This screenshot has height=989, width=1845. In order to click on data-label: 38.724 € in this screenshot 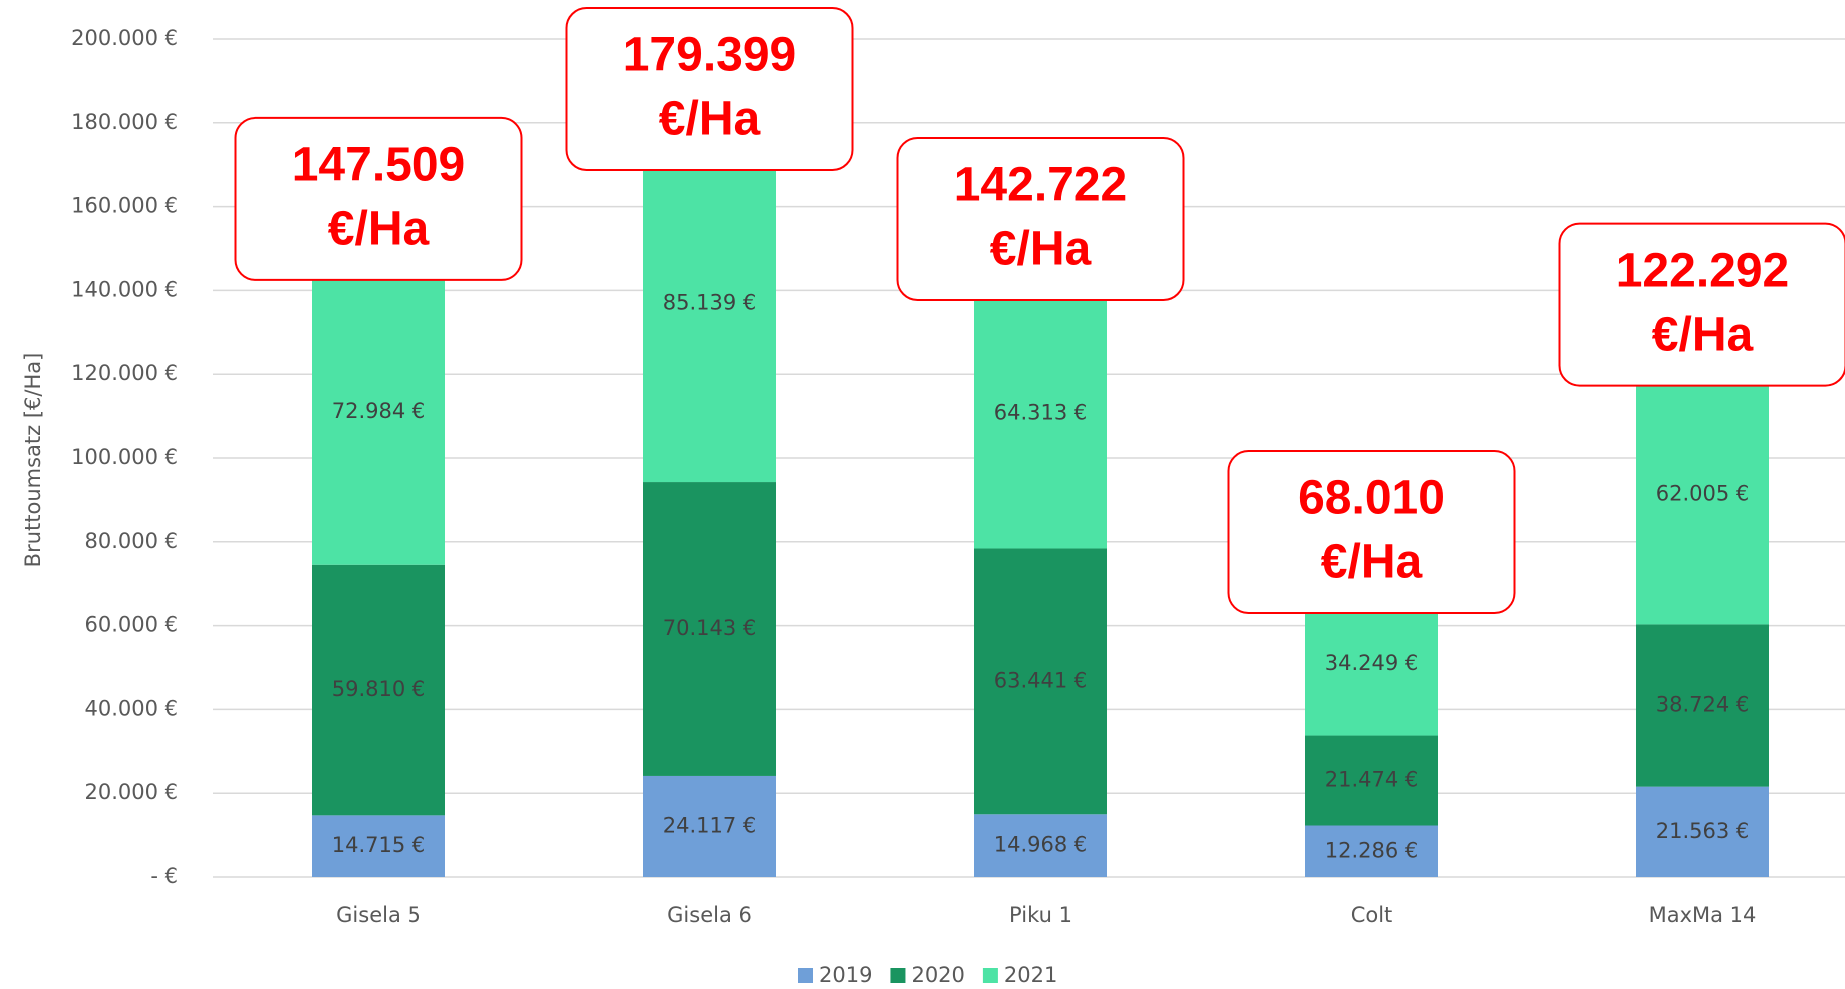, I will do `click(1703, 705)`.